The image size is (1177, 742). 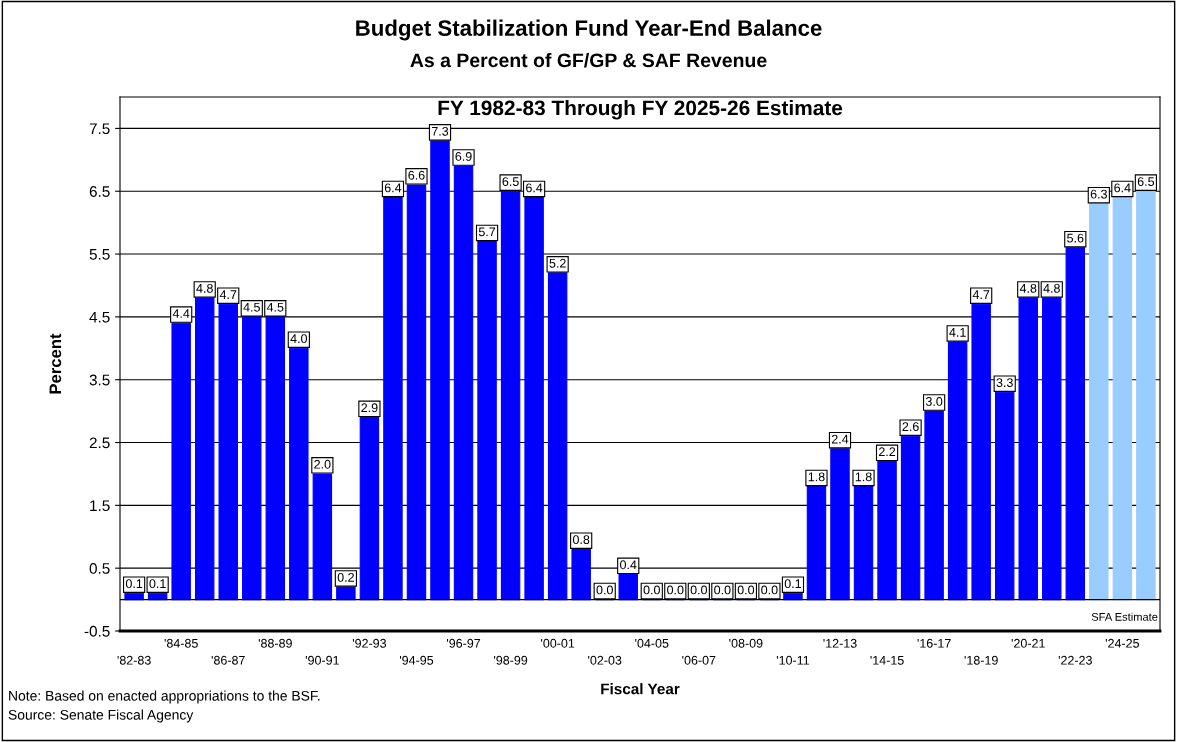 What do you see at coordinates (99, 191) in the screenshot?
I see `y-tick-label: 6.5` at bounding box center [99, 191].